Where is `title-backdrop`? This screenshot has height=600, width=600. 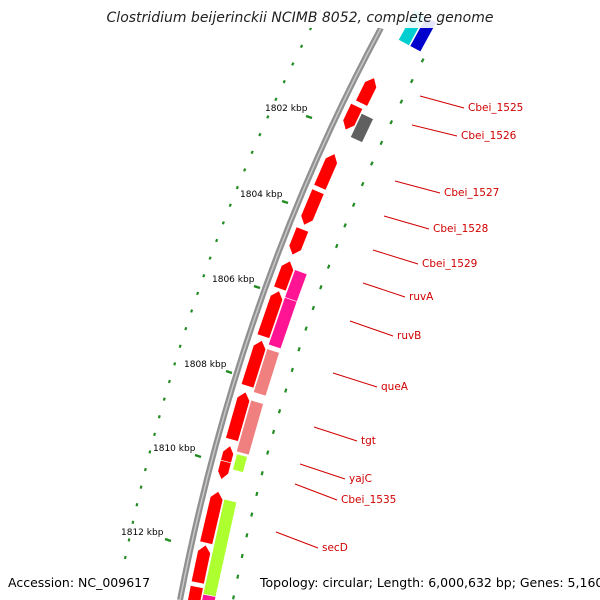
title-backdrop is located at coordinates (301, 17).